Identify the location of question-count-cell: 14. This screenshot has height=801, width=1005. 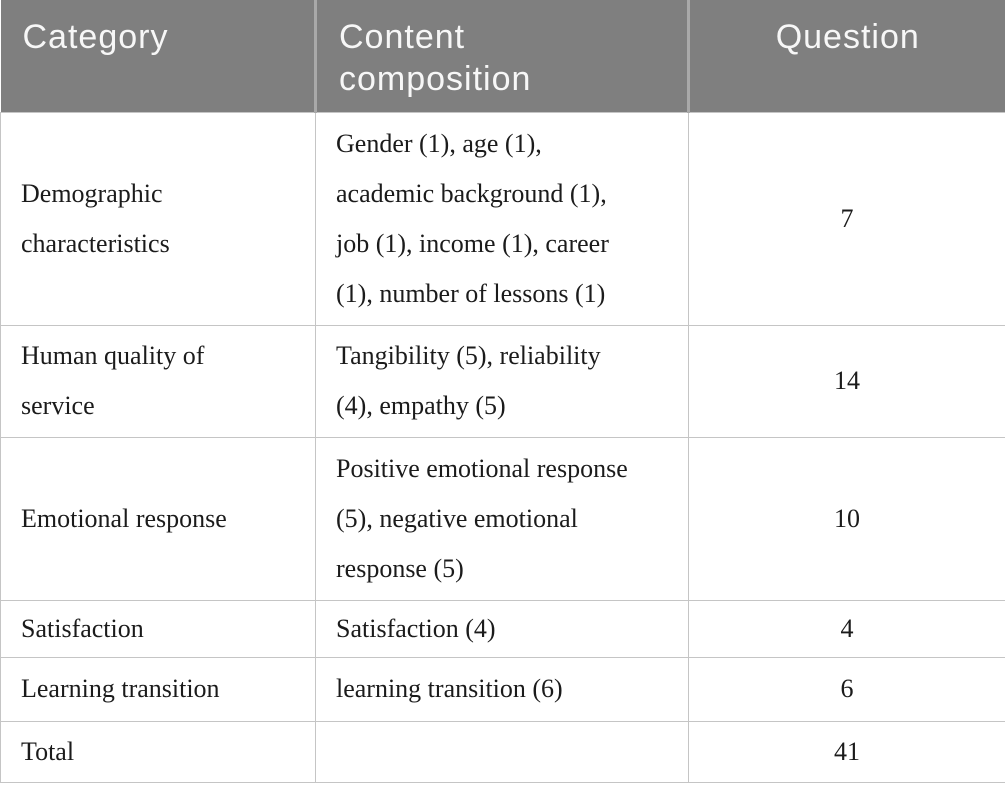
(846, 381).